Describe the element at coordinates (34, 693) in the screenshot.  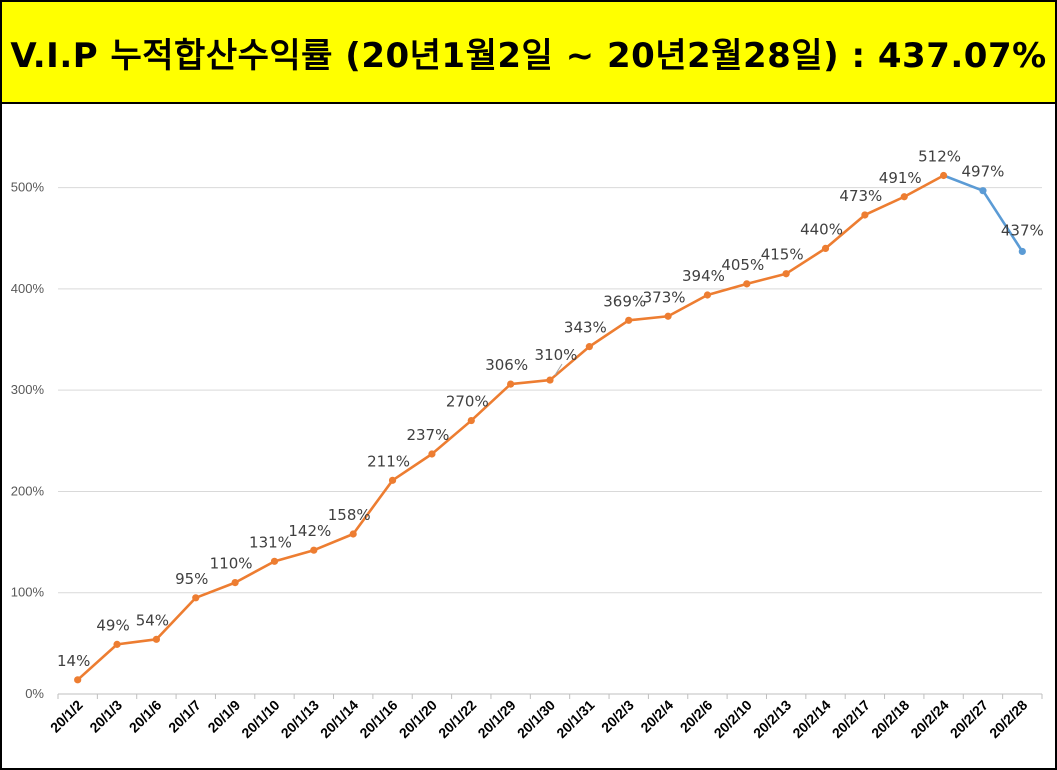
I see `y-tick-label: 0%` at that location.